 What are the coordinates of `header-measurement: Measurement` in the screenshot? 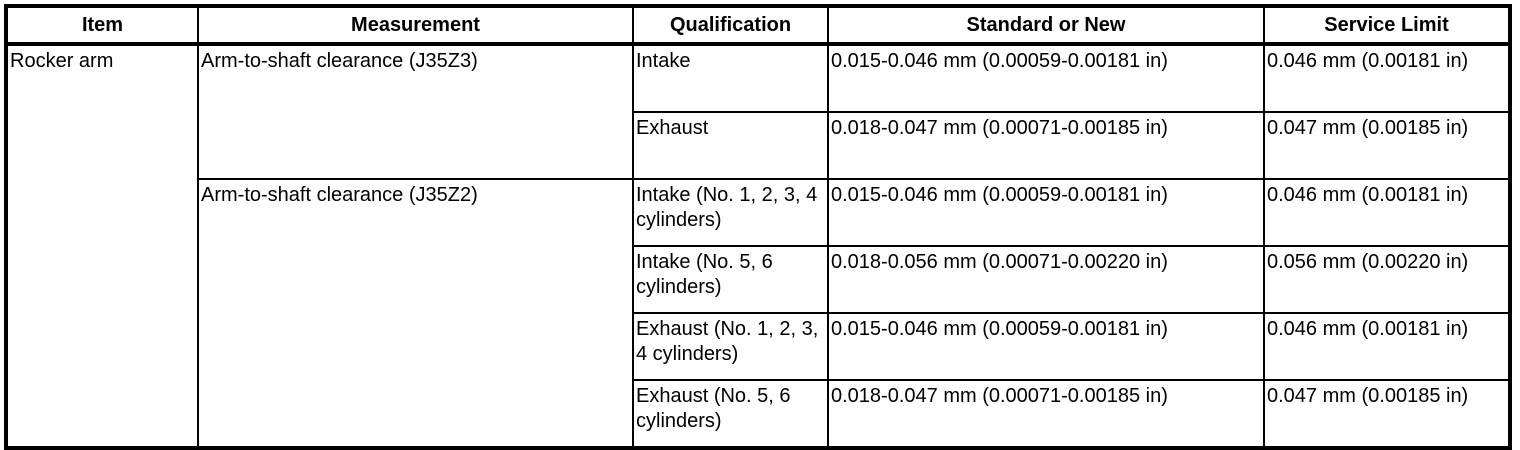 It's located at (415, 25).